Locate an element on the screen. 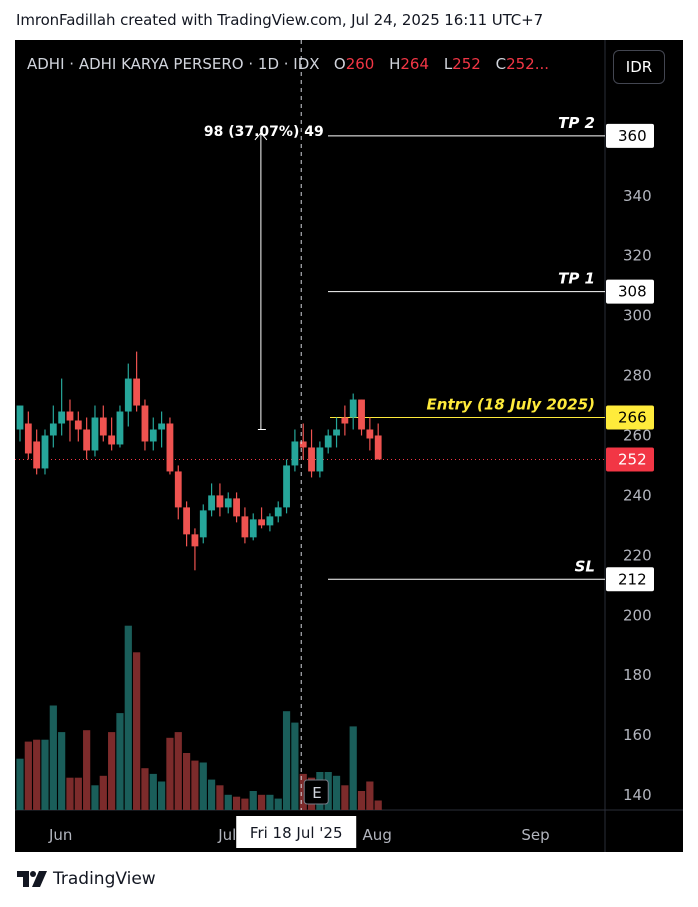  y-tick-label: 260 is located at coordinates (637, 435).